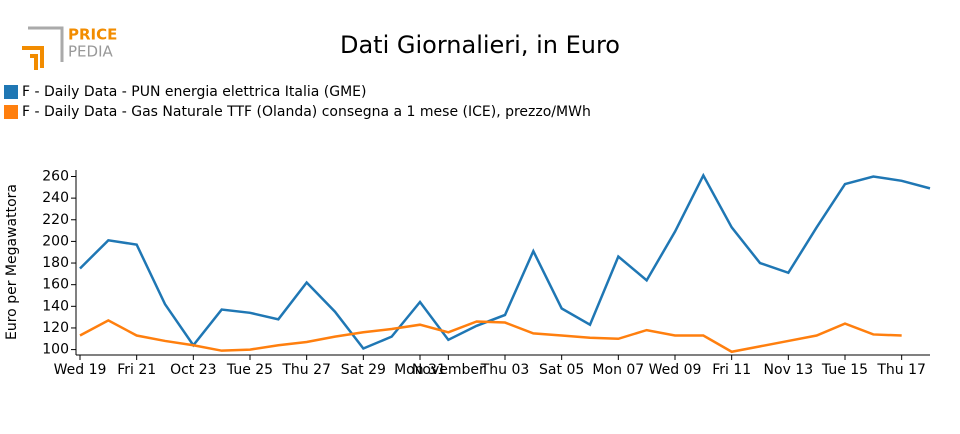 The width and height of the screenshot is (960, 434). I want to click on y-tick-label: 120, so click(55, 328).